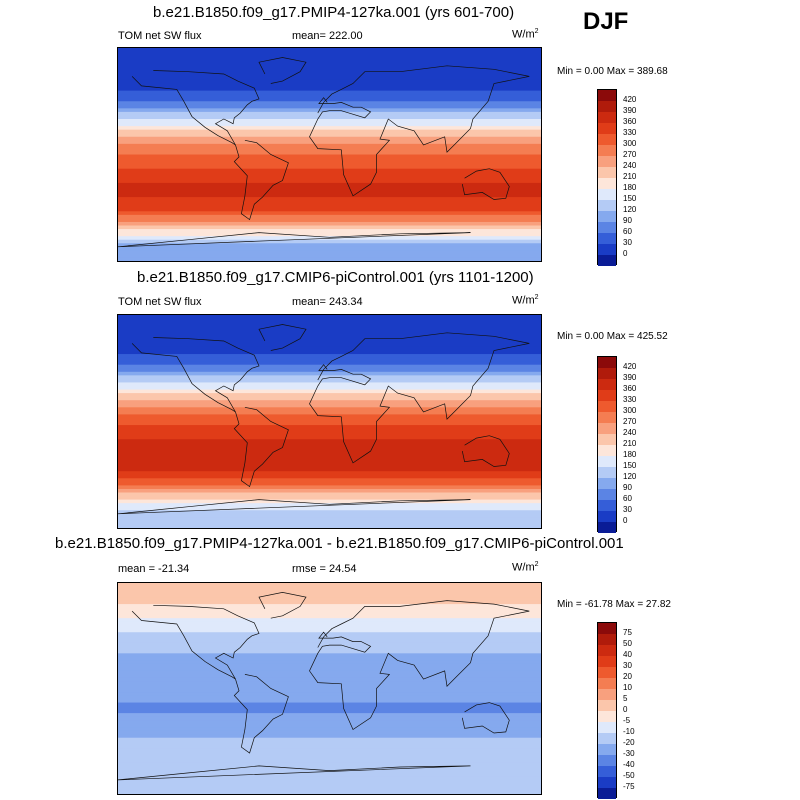 The height and width of the screenshot is (800, 800). What do you see at coordinates (627, 242) in the screenshot?
I see `panel-1-colorbar-tick-label: 30` at bounding box center [627, 242].